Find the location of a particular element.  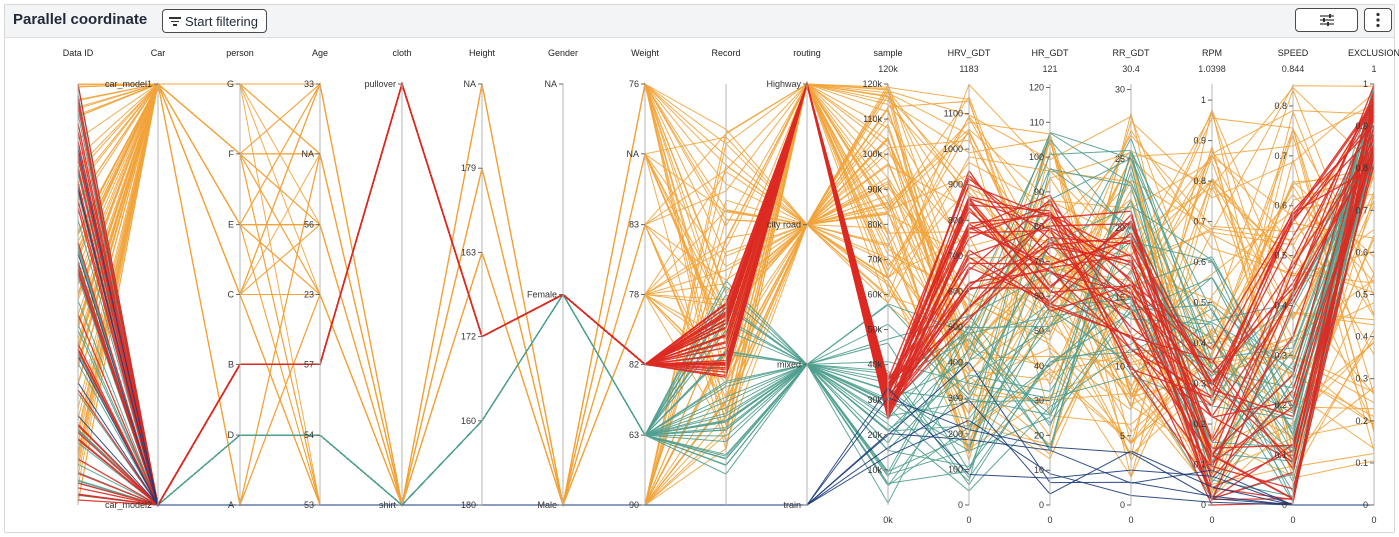

tick-label: 800 is located at coordinates (955, 220).